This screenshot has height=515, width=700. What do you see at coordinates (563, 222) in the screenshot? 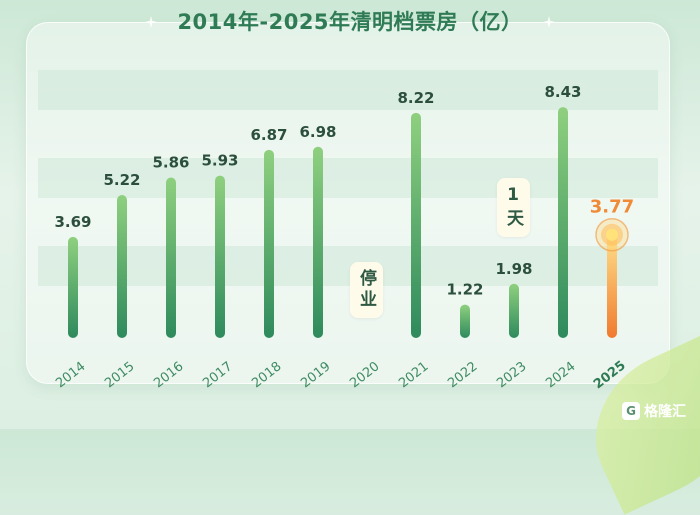
I see `bar-2024` at bounding box center [563, 222].